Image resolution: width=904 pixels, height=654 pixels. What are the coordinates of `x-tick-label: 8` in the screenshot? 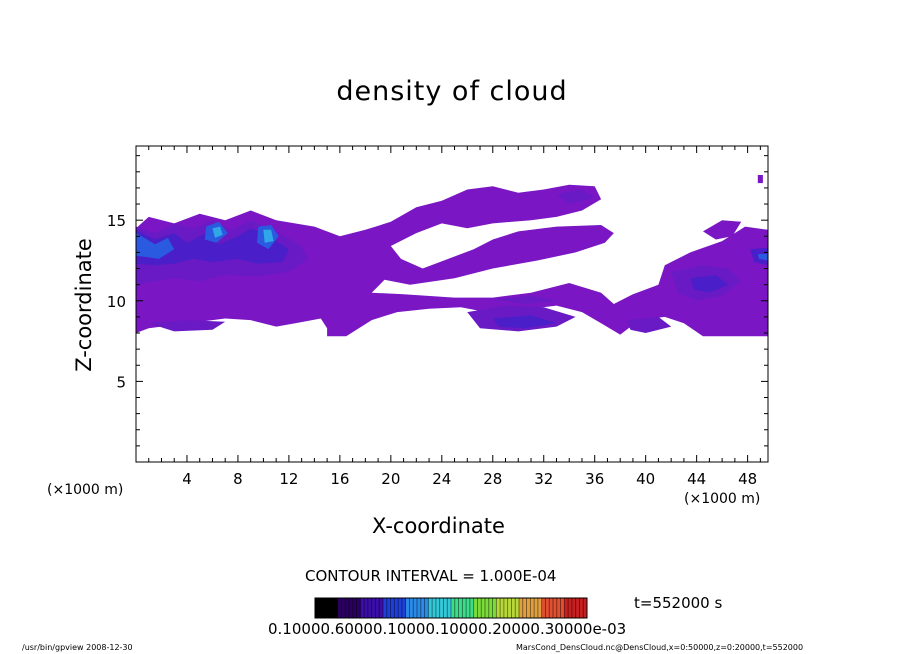 It's located at (238, 479).